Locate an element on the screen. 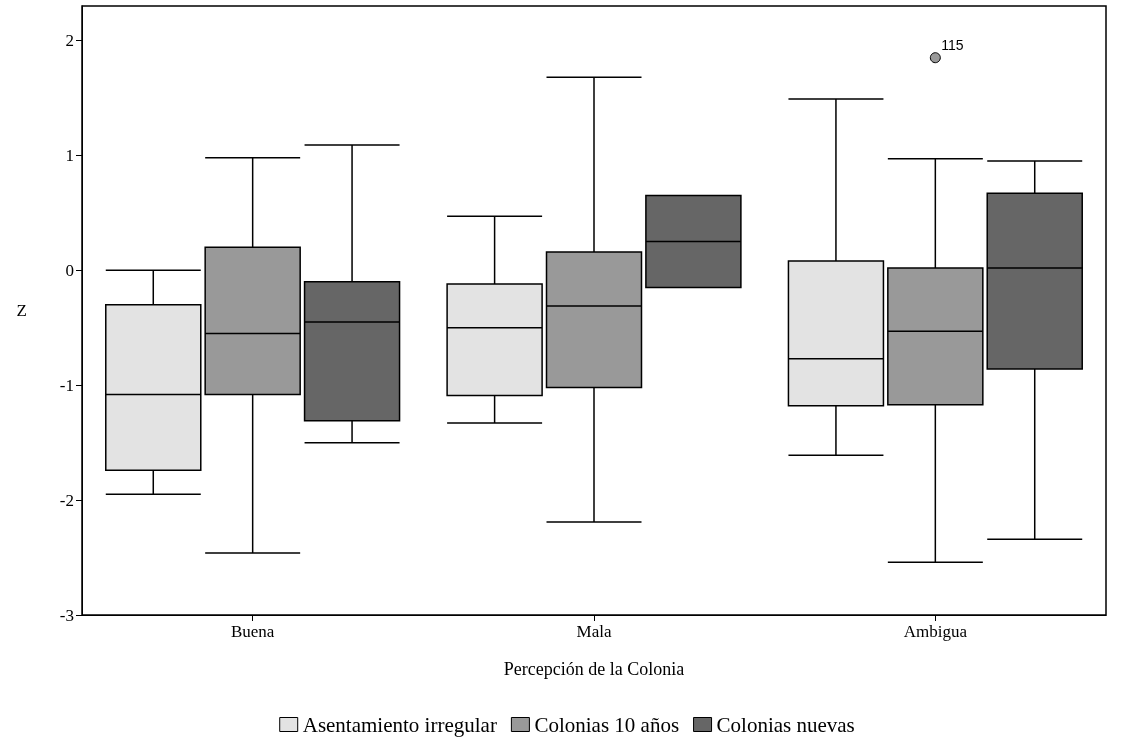 The image size is (1134, 752). y-tick-label: -2 is located at coordinates (66, 500).